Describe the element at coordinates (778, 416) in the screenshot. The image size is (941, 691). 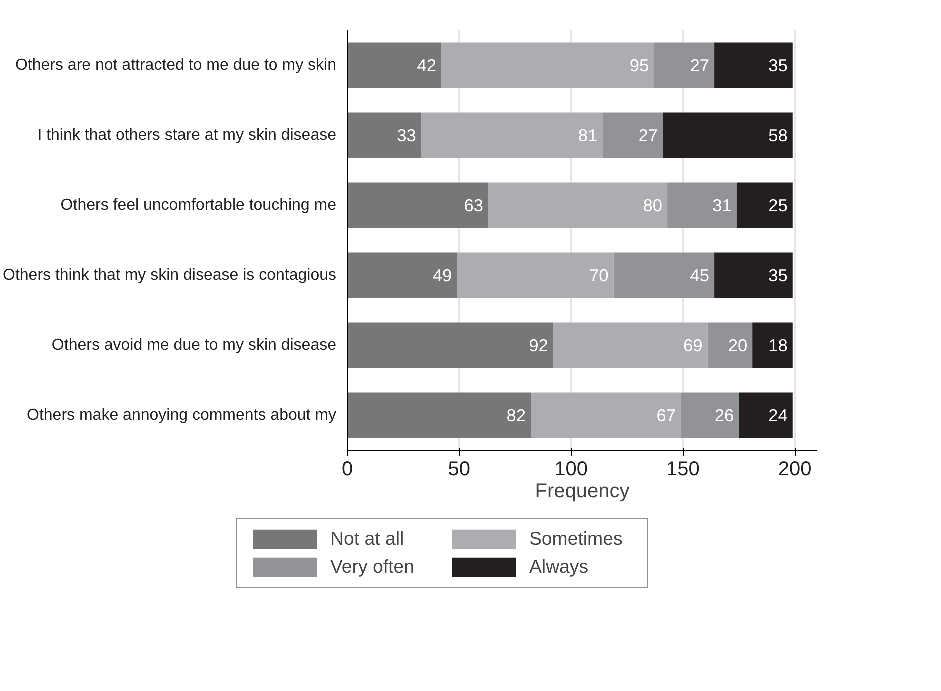
I see `data-label: 24` at that location.